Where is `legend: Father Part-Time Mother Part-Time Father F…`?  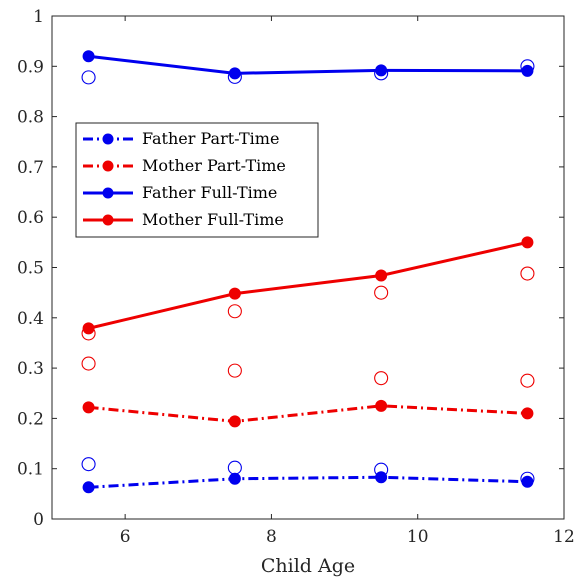 legend: Father Part-Time Mother Part-Time Father F… is located at coordinates (197, 180).